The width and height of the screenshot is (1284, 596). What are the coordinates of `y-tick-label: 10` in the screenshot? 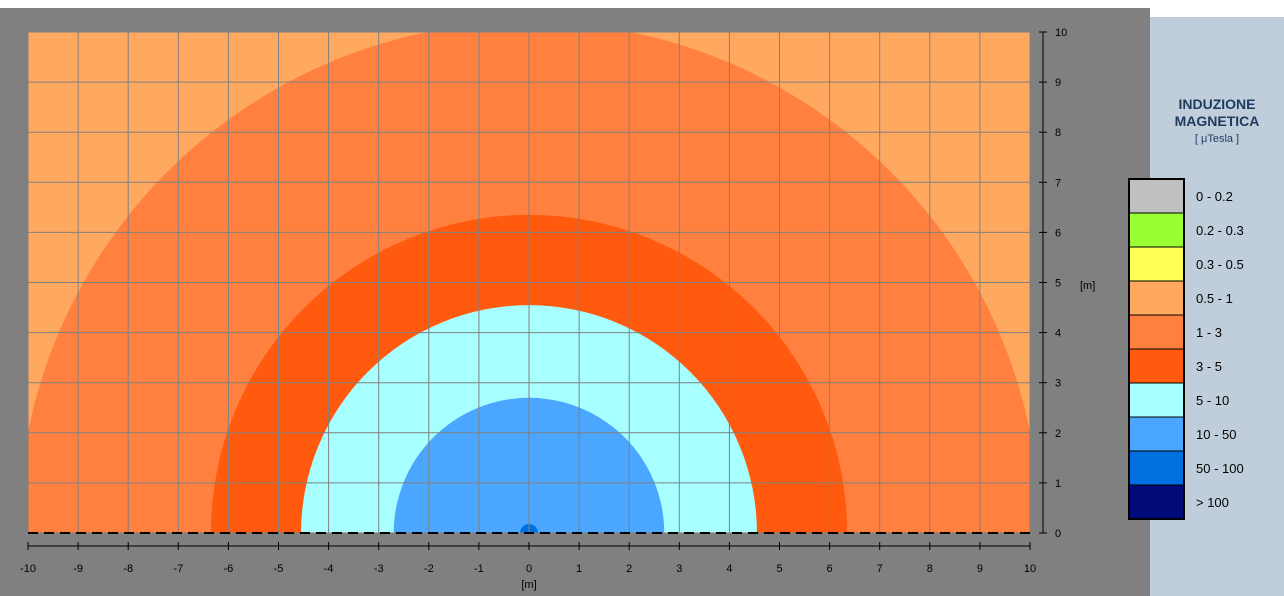 It's located at (1061, 33).